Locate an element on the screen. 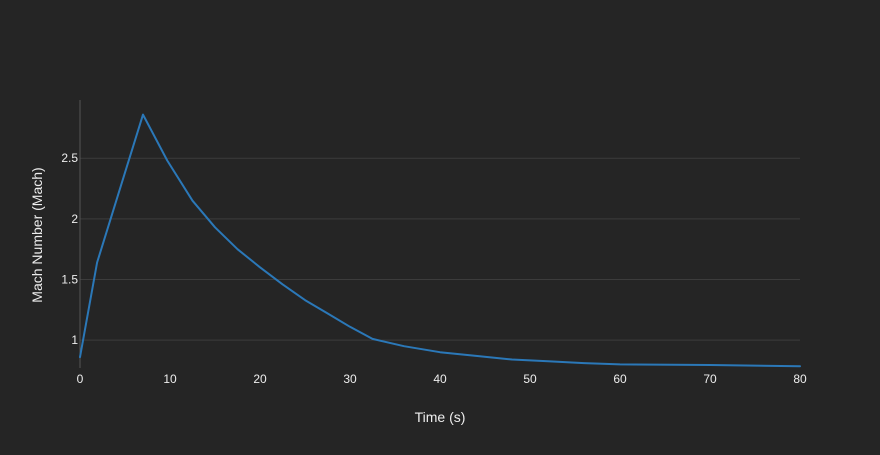 This screenshot has height=455, width=880. x-tick-label: 60 is located at coordinates (620, 379).